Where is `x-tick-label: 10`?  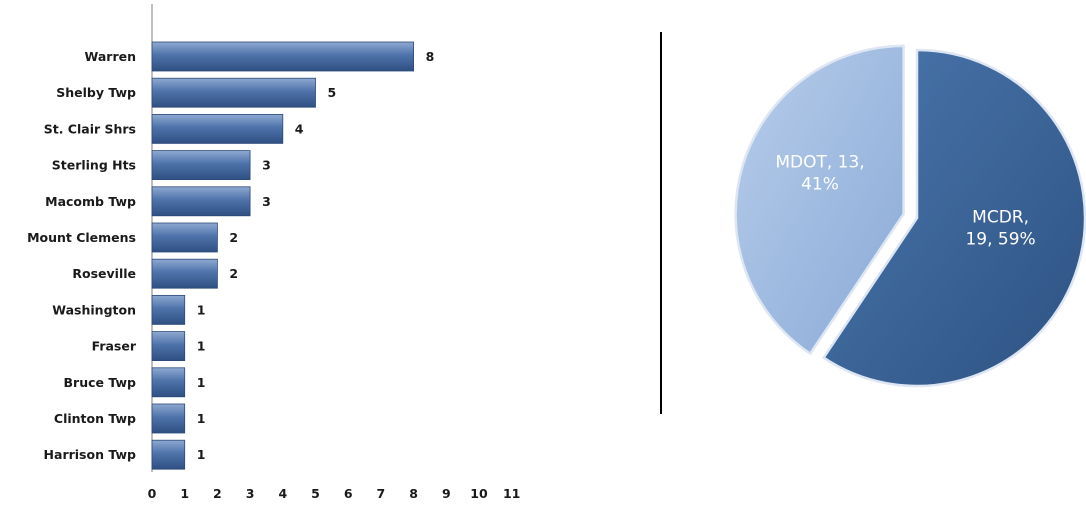
x-tick-label: 10 is located at coordinates (479, 493).